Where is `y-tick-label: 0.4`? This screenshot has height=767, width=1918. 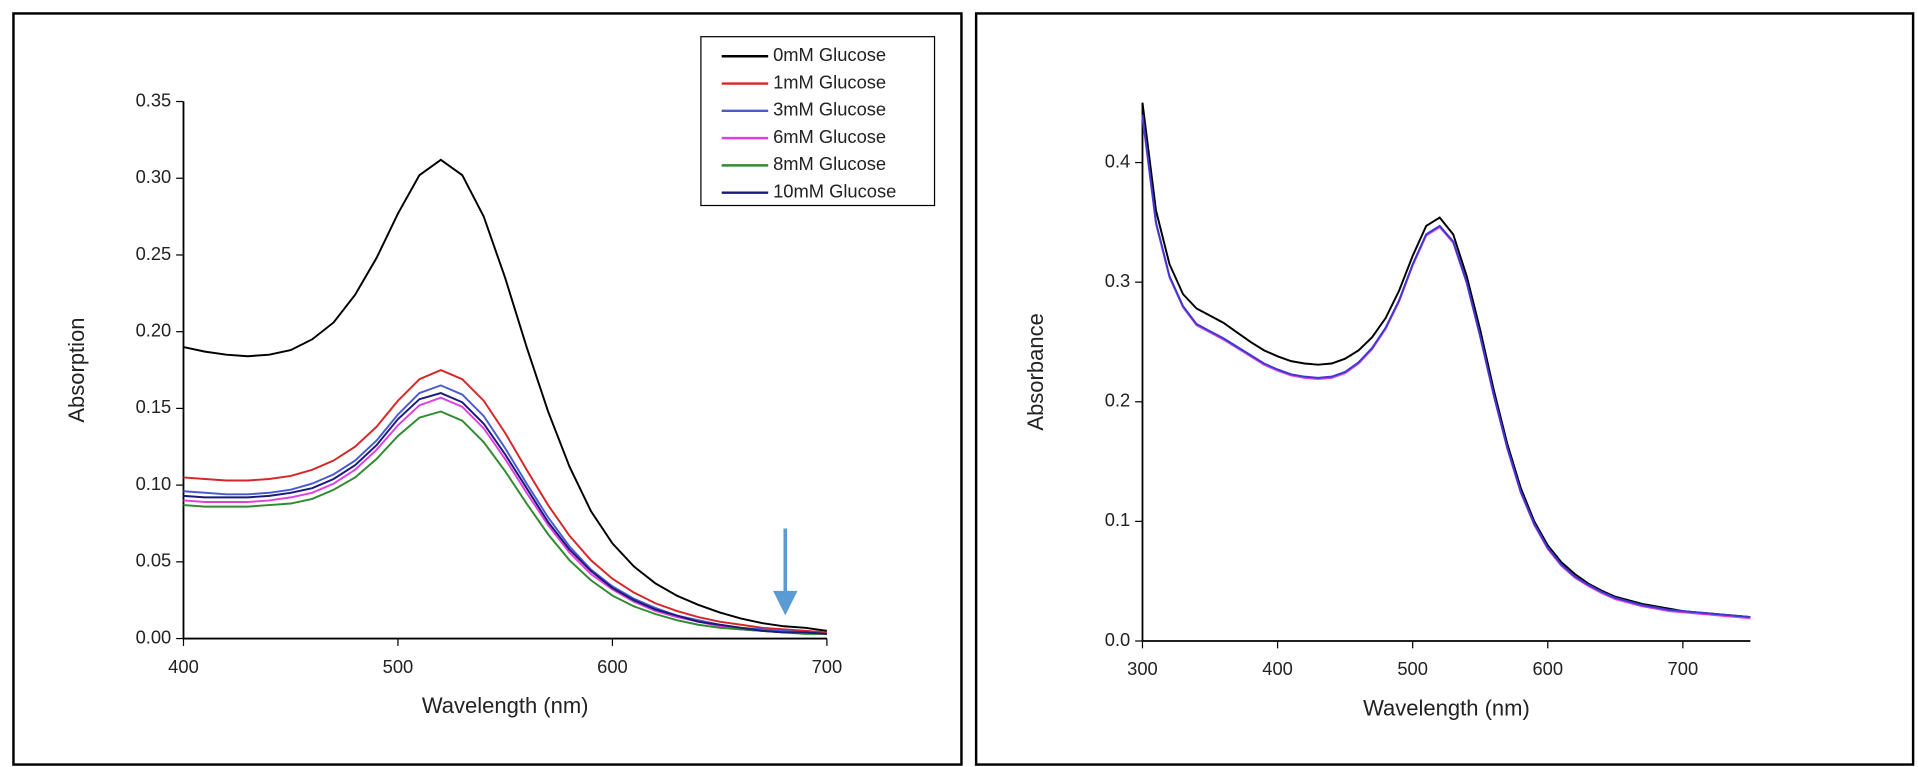 y-tick-label: 0.4 is located at coordinates (1117, 160).